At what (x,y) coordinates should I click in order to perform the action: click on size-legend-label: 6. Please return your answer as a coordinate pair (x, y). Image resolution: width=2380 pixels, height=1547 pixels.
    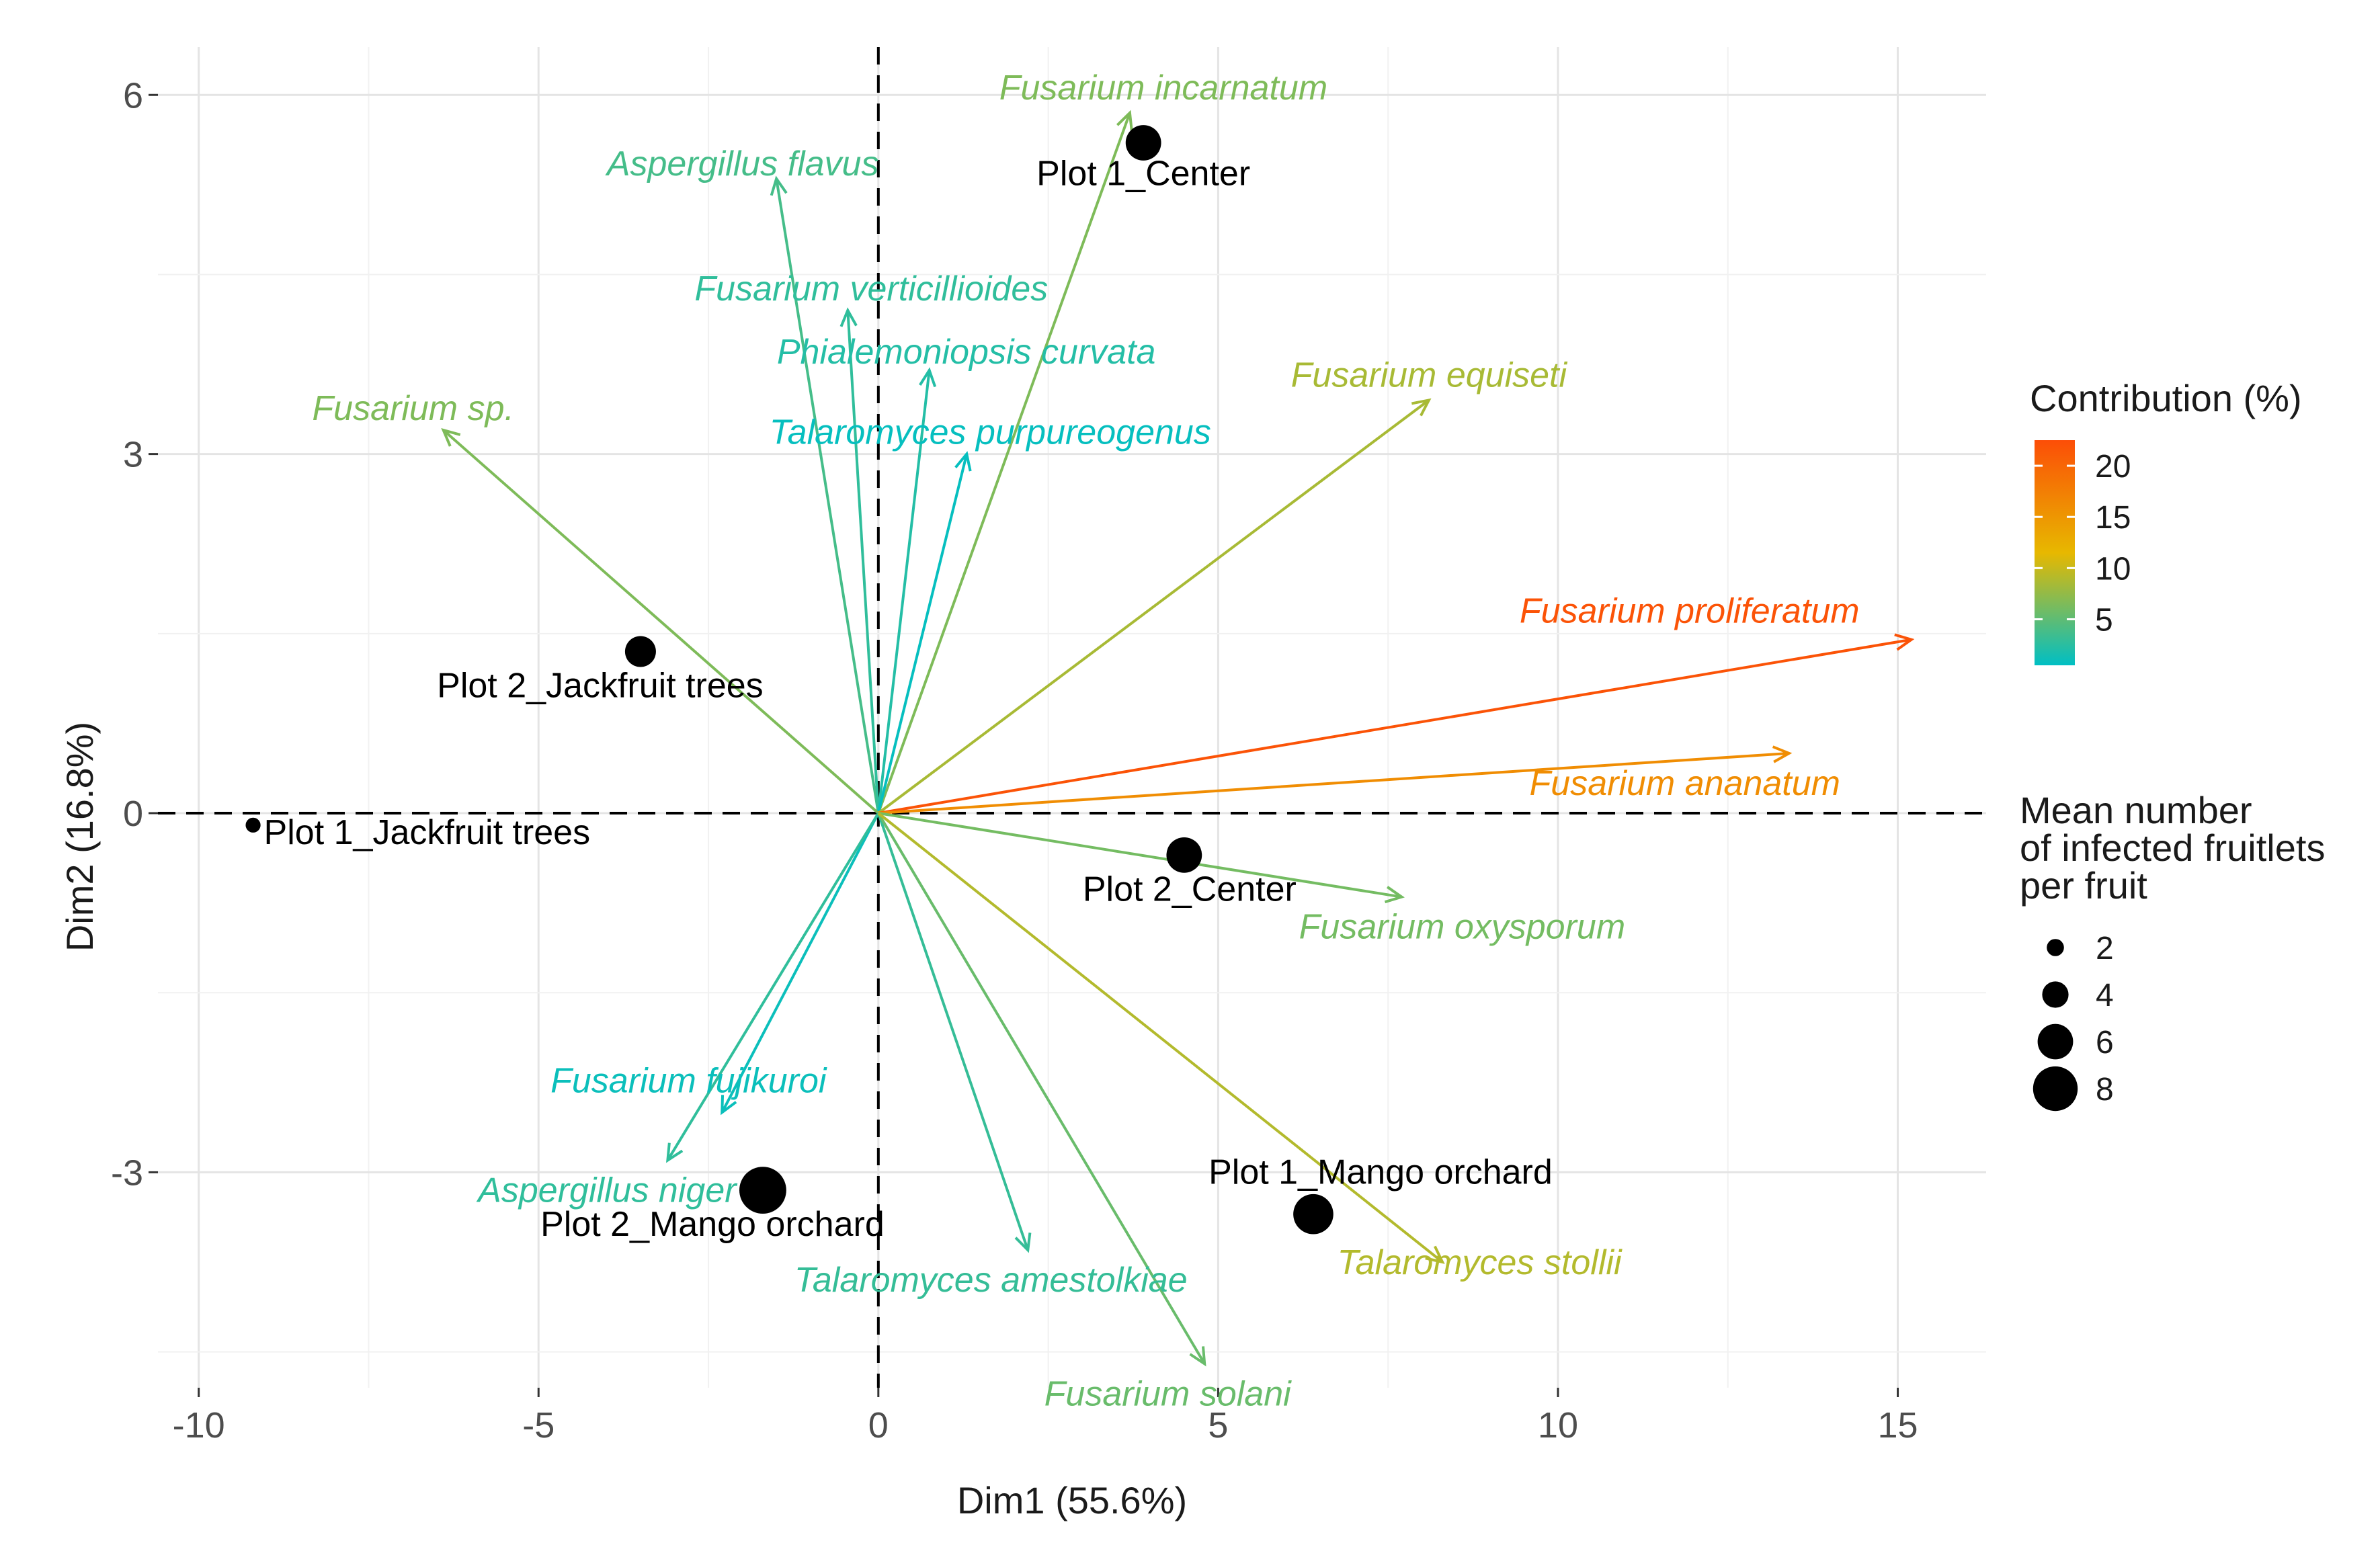
    Looking at the image, I should click on (2105, 1042).